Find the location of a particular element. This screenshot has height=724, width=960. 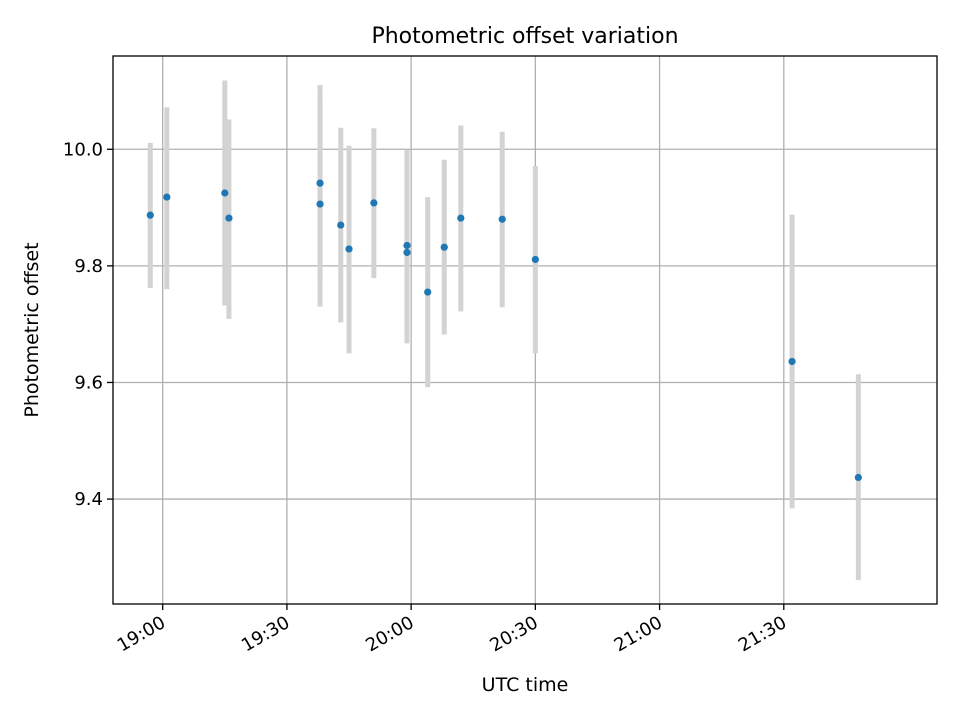

y-axis-ticks: 9.4 9.6 9.8 10.0 is located at coordinates (88, 324).